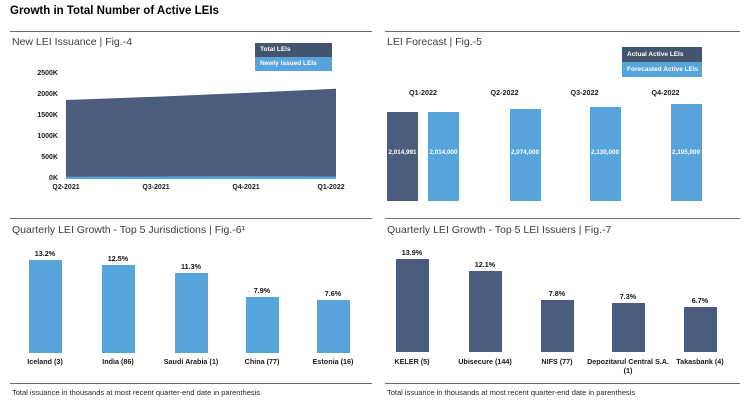  Describe the element at coordinates (333, 293) in the screenshot. I see `bar-percent-label: 7.6%` at that location.